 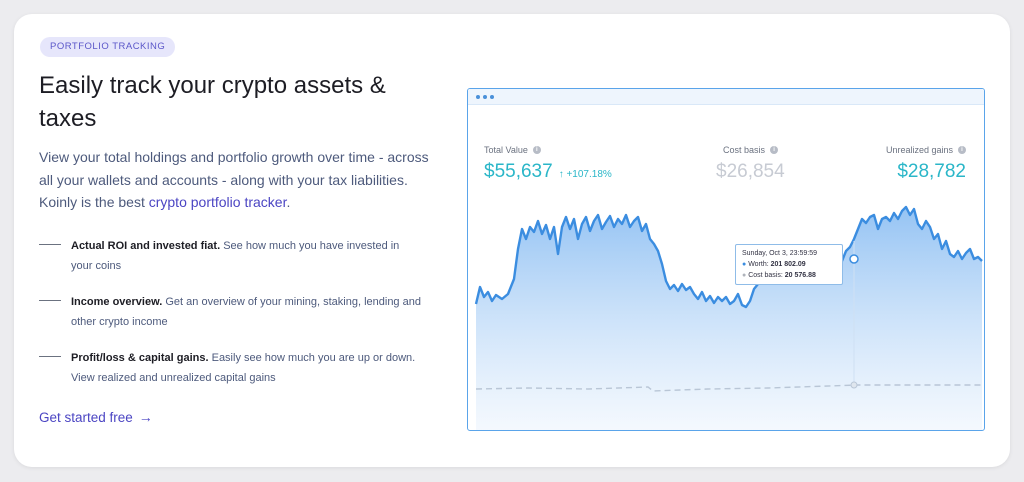 What do you see at coordinates (217, 202) in the screenshot?
I see `portfolio-tracker-link: crypto portfolio tracker` at bounding box center [217, 202].